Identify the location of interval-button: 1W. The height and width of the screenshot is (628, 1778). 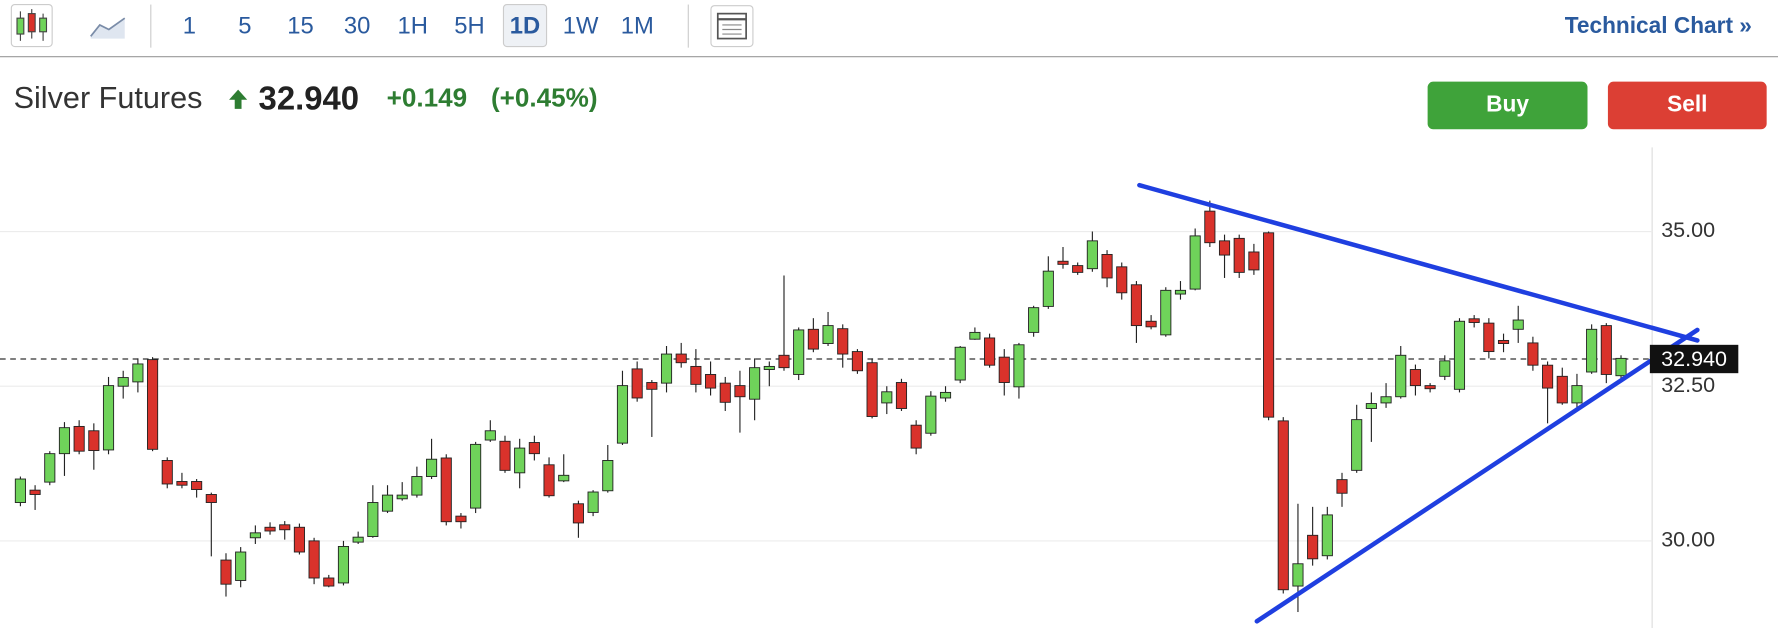
(581, 26).